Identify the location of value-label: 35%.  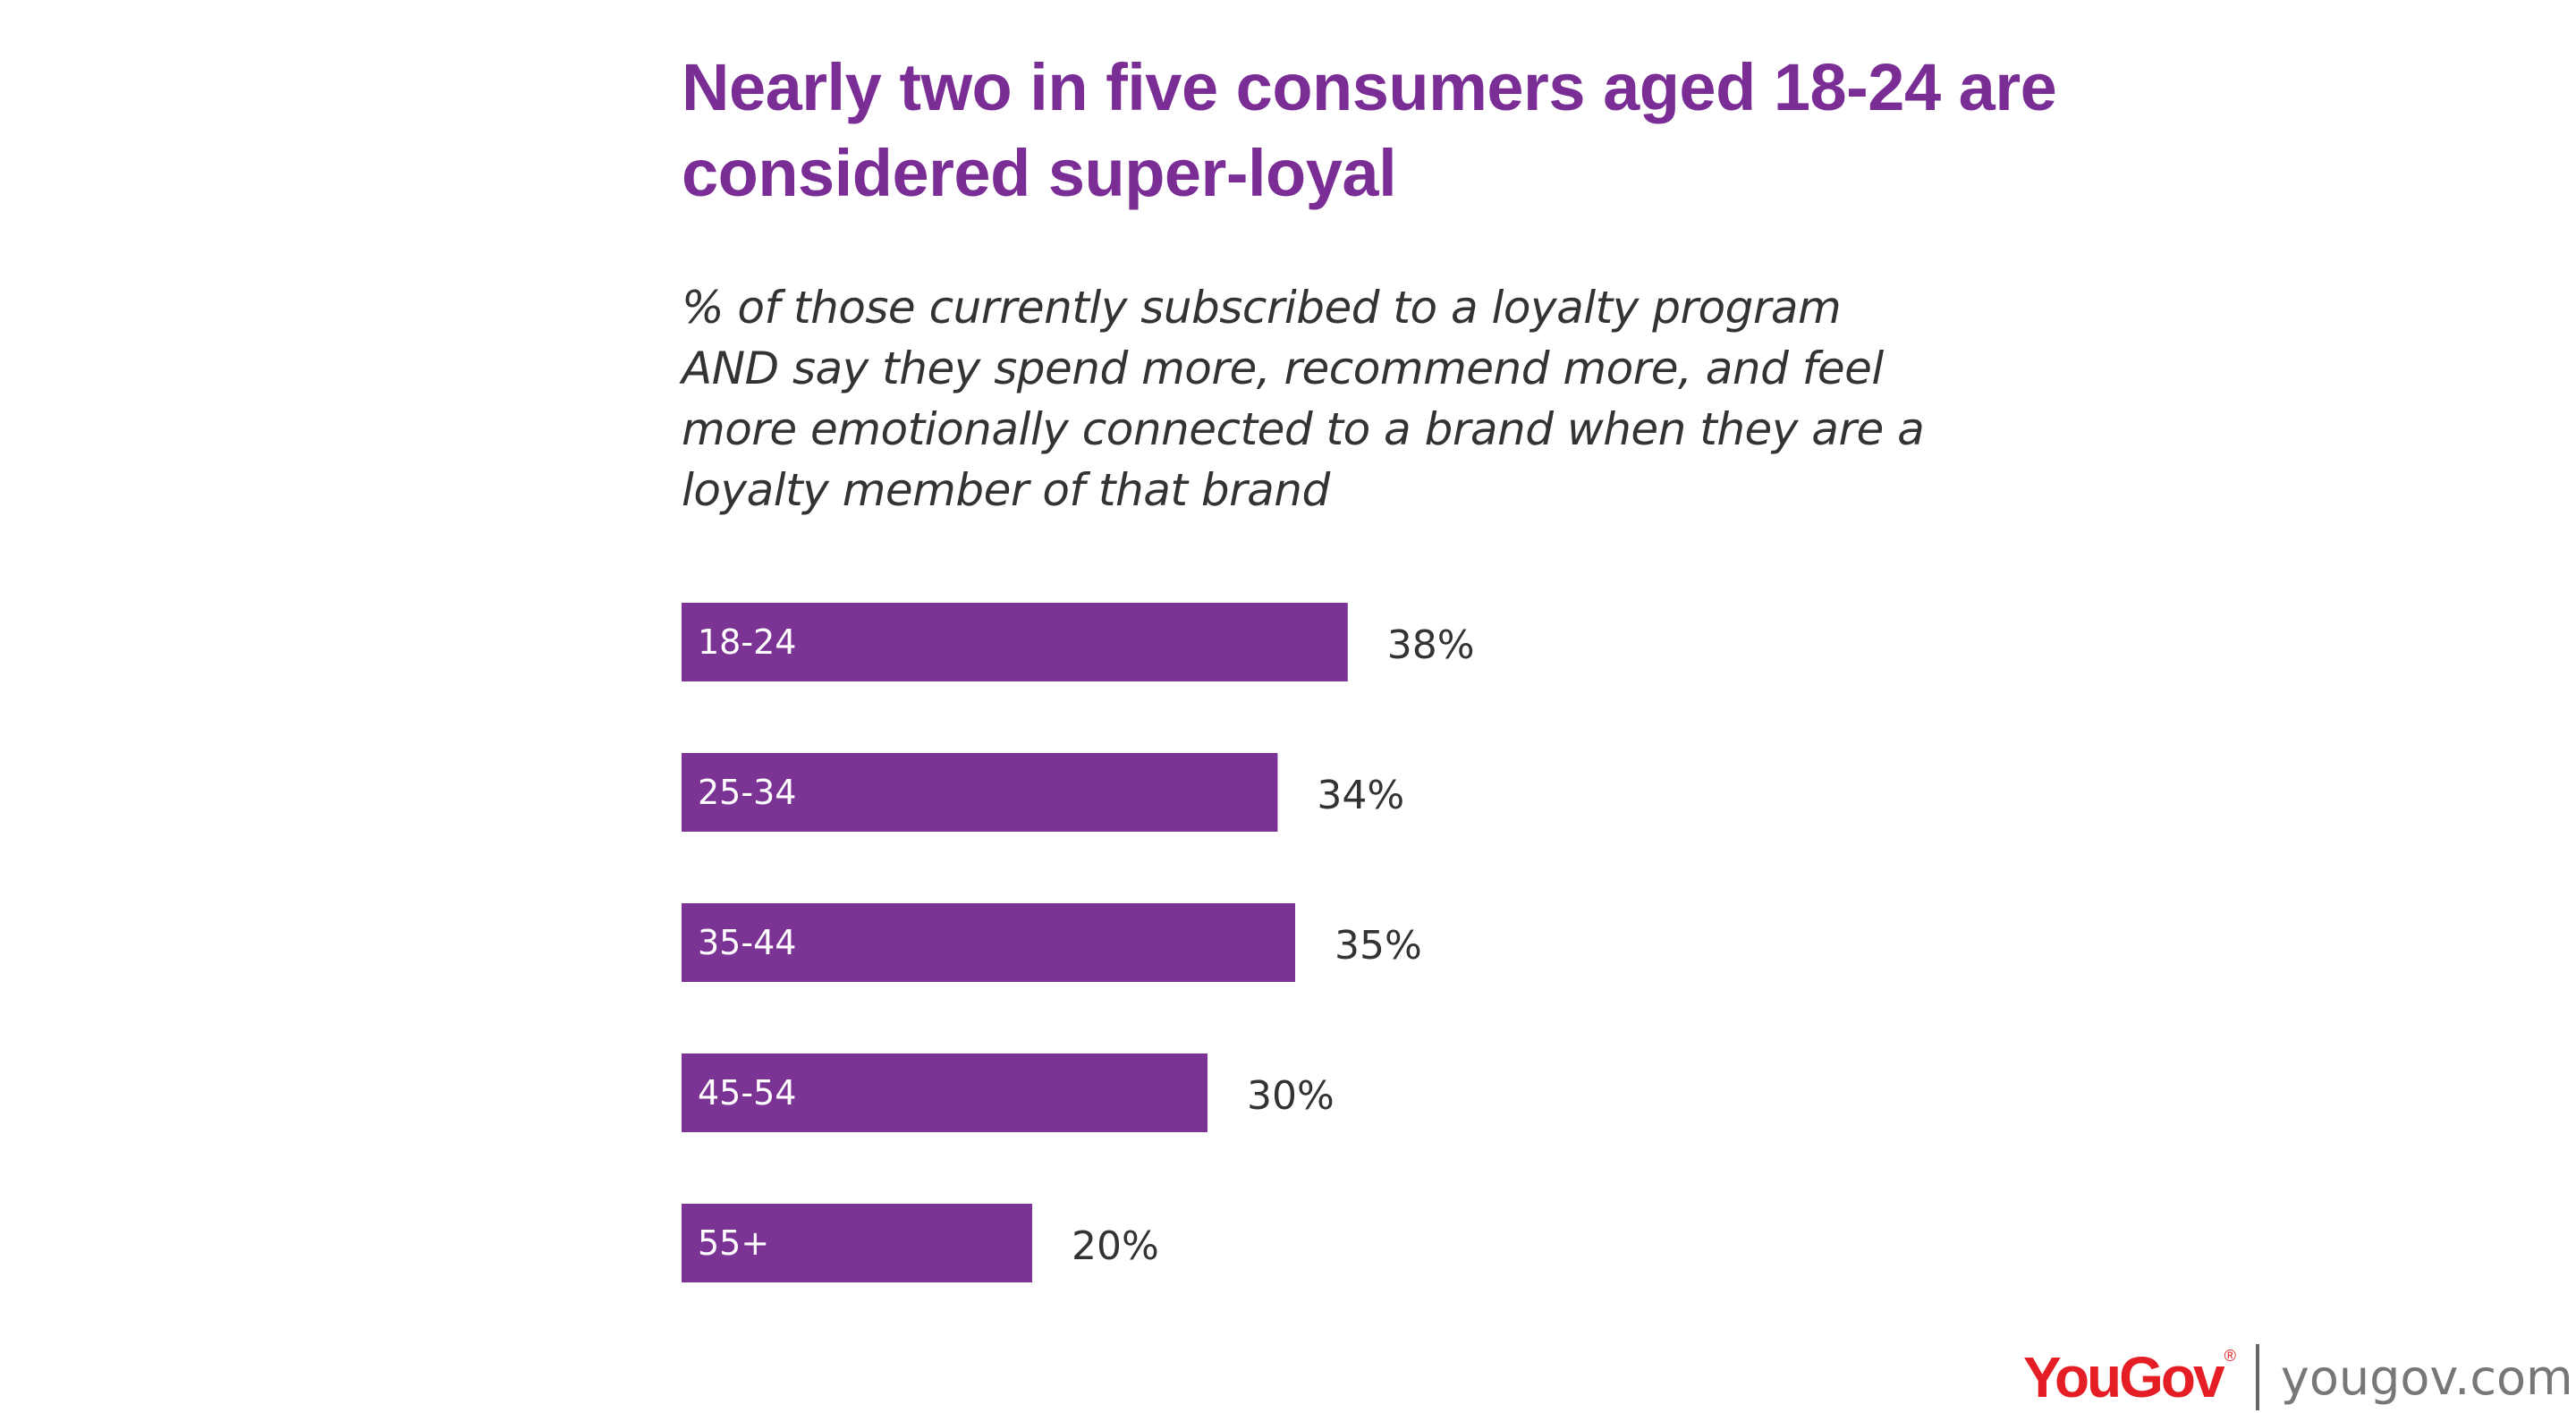
(1378, 946).